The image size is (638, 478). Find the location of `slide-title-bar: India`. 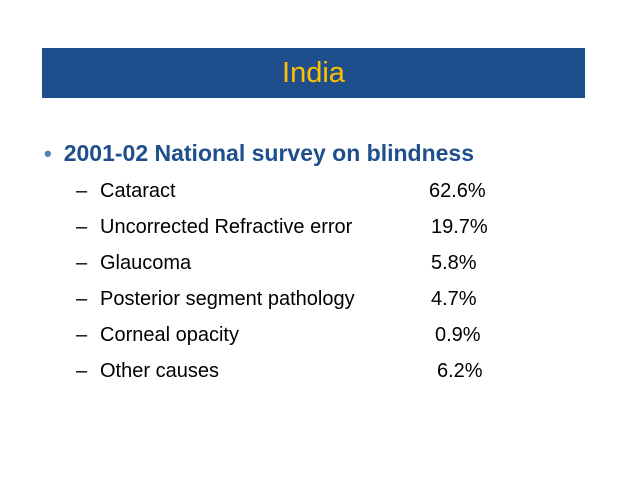

slide-title-bar: India is located at coordinates (313, 73).